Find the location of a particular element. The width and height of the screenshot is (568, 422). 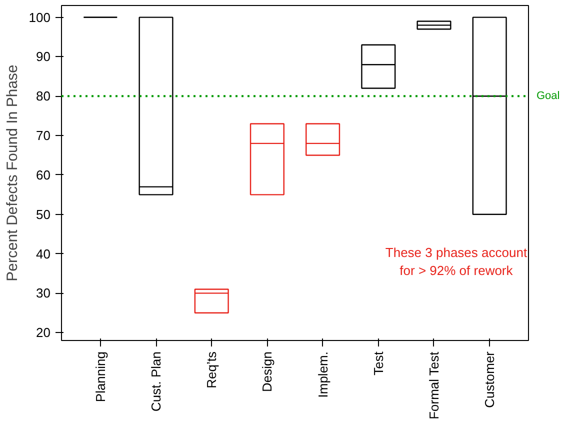

y-tick-label: 20 is located at coordinates (43, 332).